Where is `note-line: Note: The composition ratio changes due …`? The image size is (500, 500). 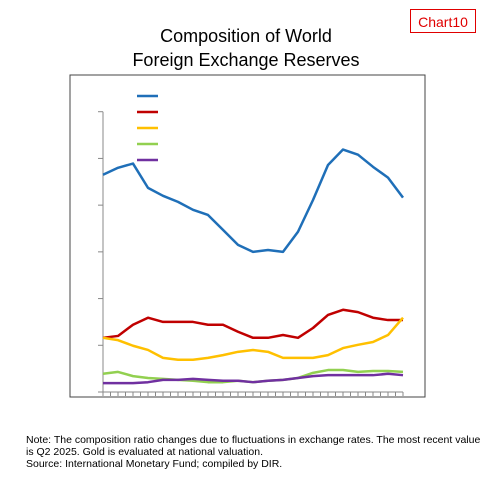 note-line: Note: The composition ratio changes due … is located at coordinates (253, 446).